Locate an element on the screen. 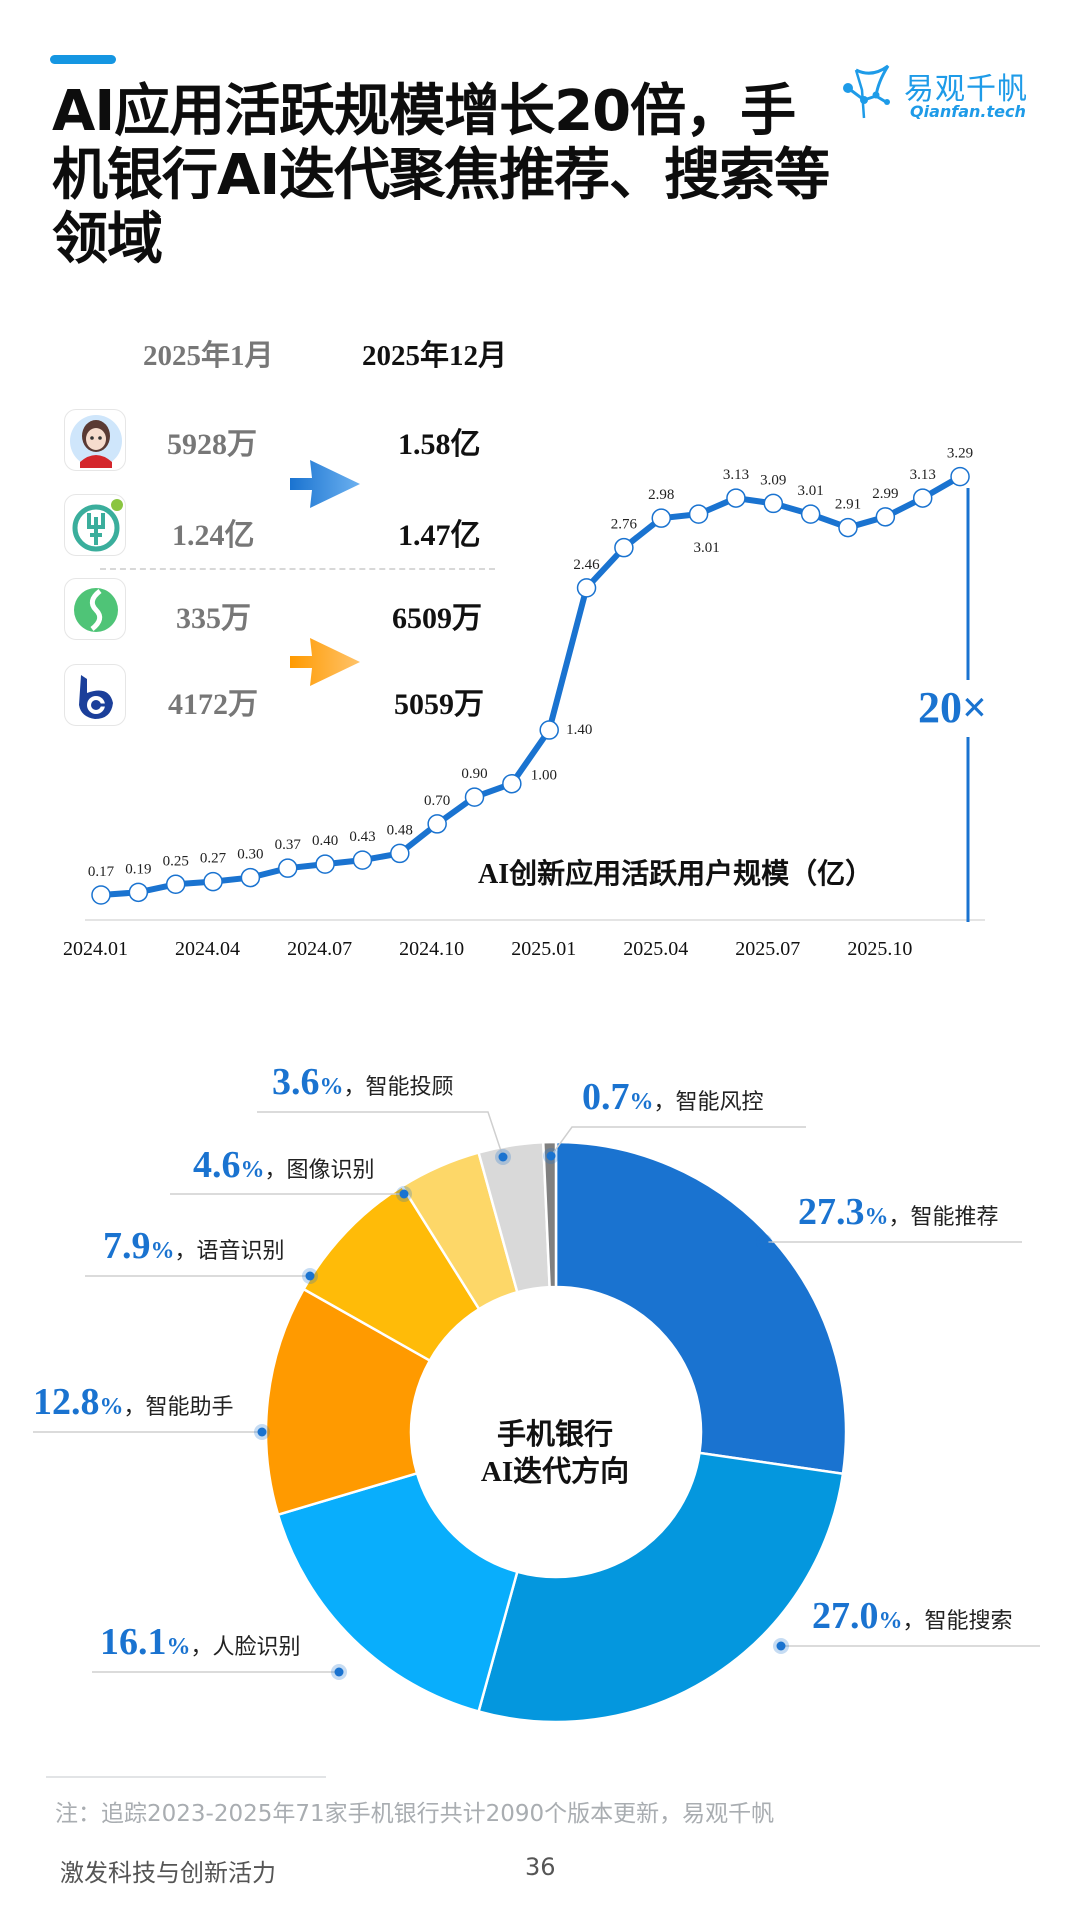  donut-label-pct: 16.1 is located at coordinates (133, 1642).